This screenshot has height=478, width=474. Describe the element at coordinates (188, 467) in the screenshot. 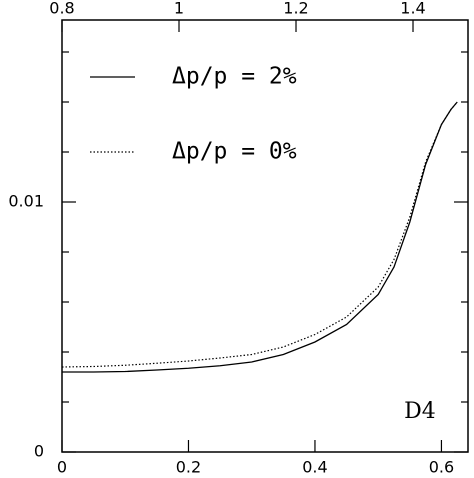

I see `x-tick-label: 0.2` at that location.